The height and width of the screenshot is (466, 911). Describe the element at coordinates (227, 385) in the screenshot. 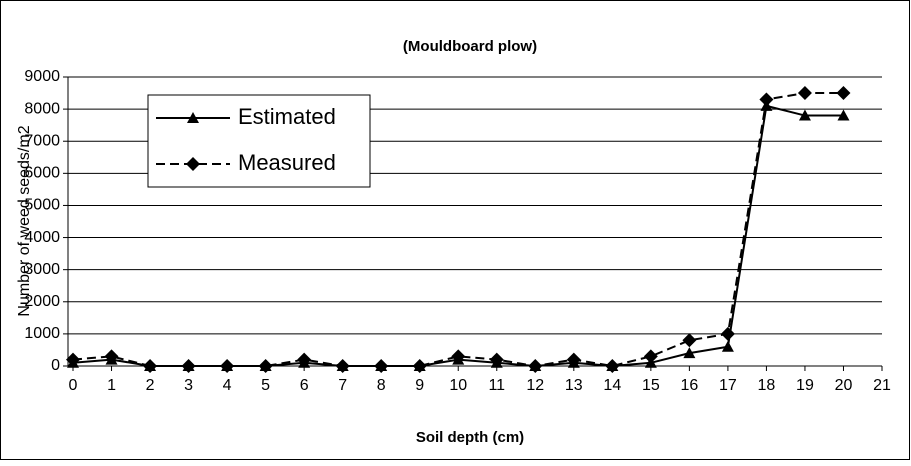

I see `x-tick-label: 4` at that location.